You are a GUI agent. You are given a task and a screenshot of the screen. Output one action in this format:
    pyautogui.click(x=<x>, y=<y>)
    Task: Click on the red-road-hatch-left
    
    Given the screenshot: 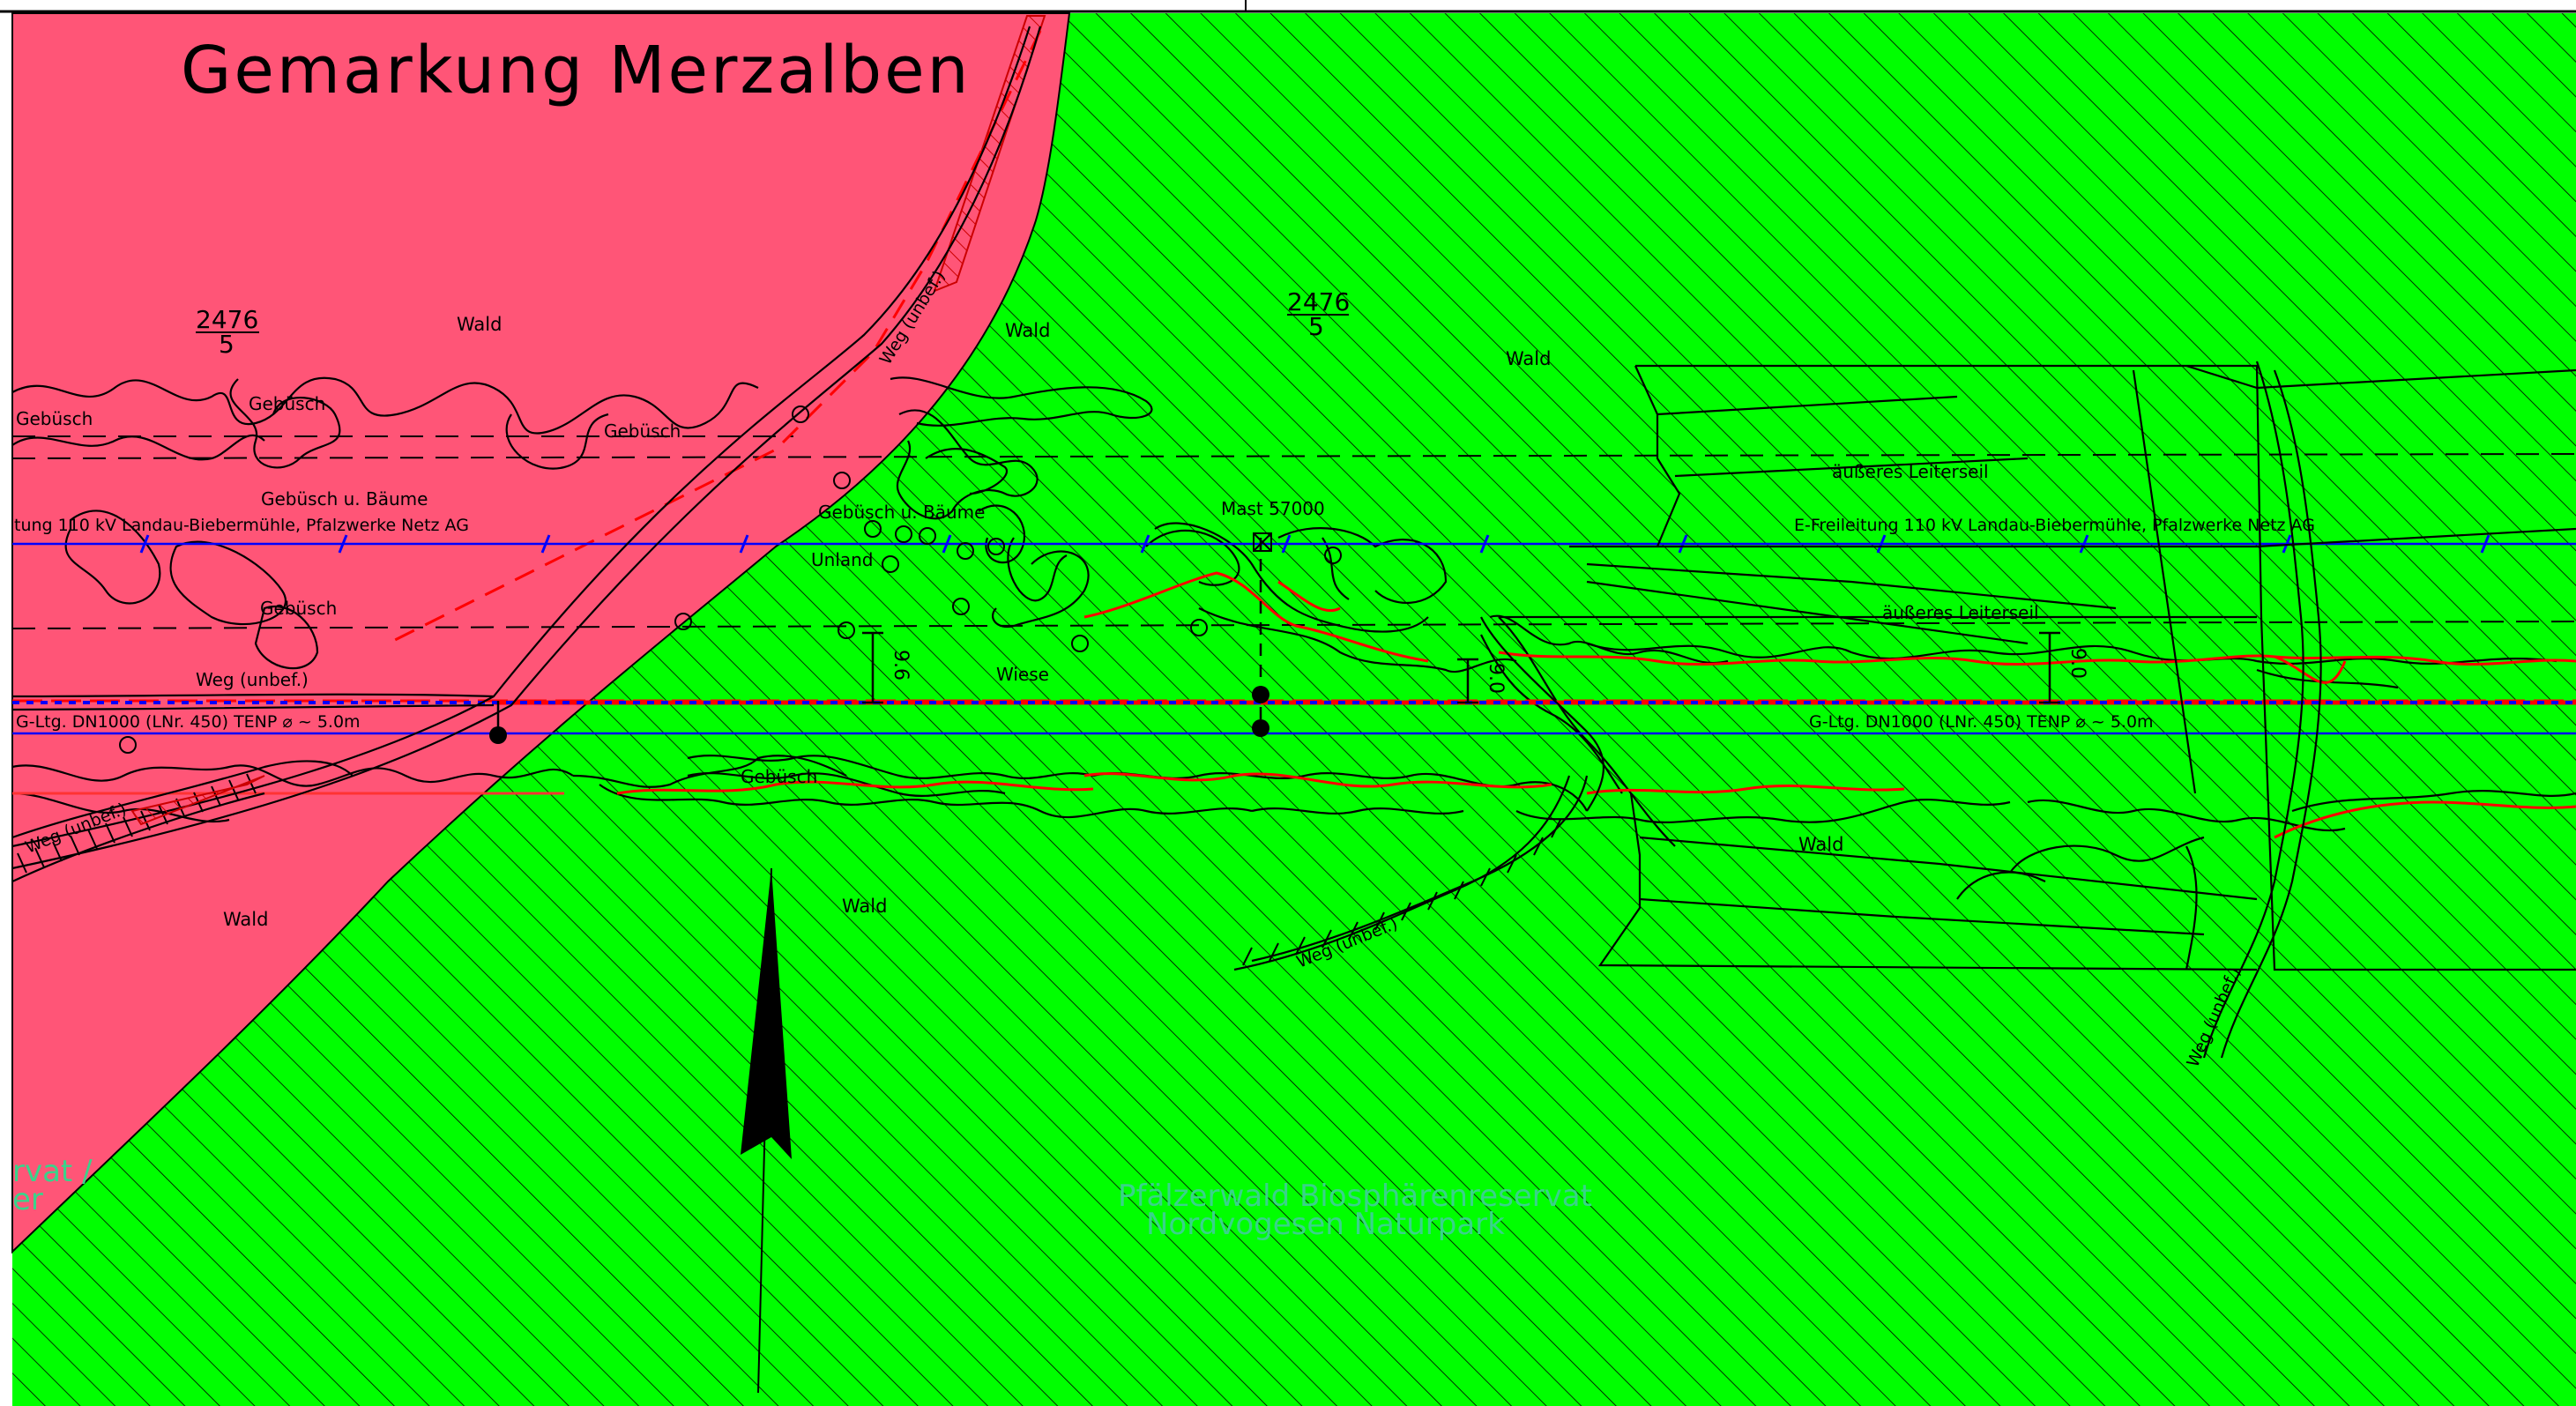 What is the action you would take?
    pyautogui.click(x=197, y=801)
    